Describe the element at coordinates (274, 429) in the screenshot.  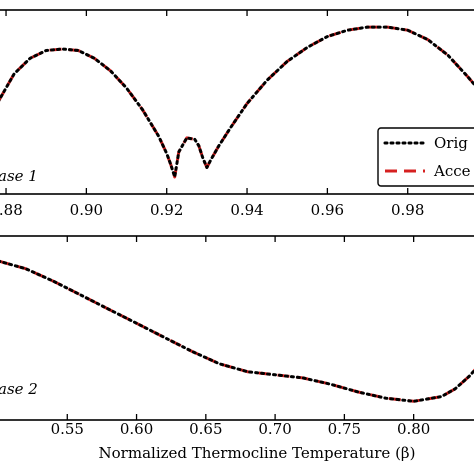
I see `x-tick-label: 0.70` at that location.